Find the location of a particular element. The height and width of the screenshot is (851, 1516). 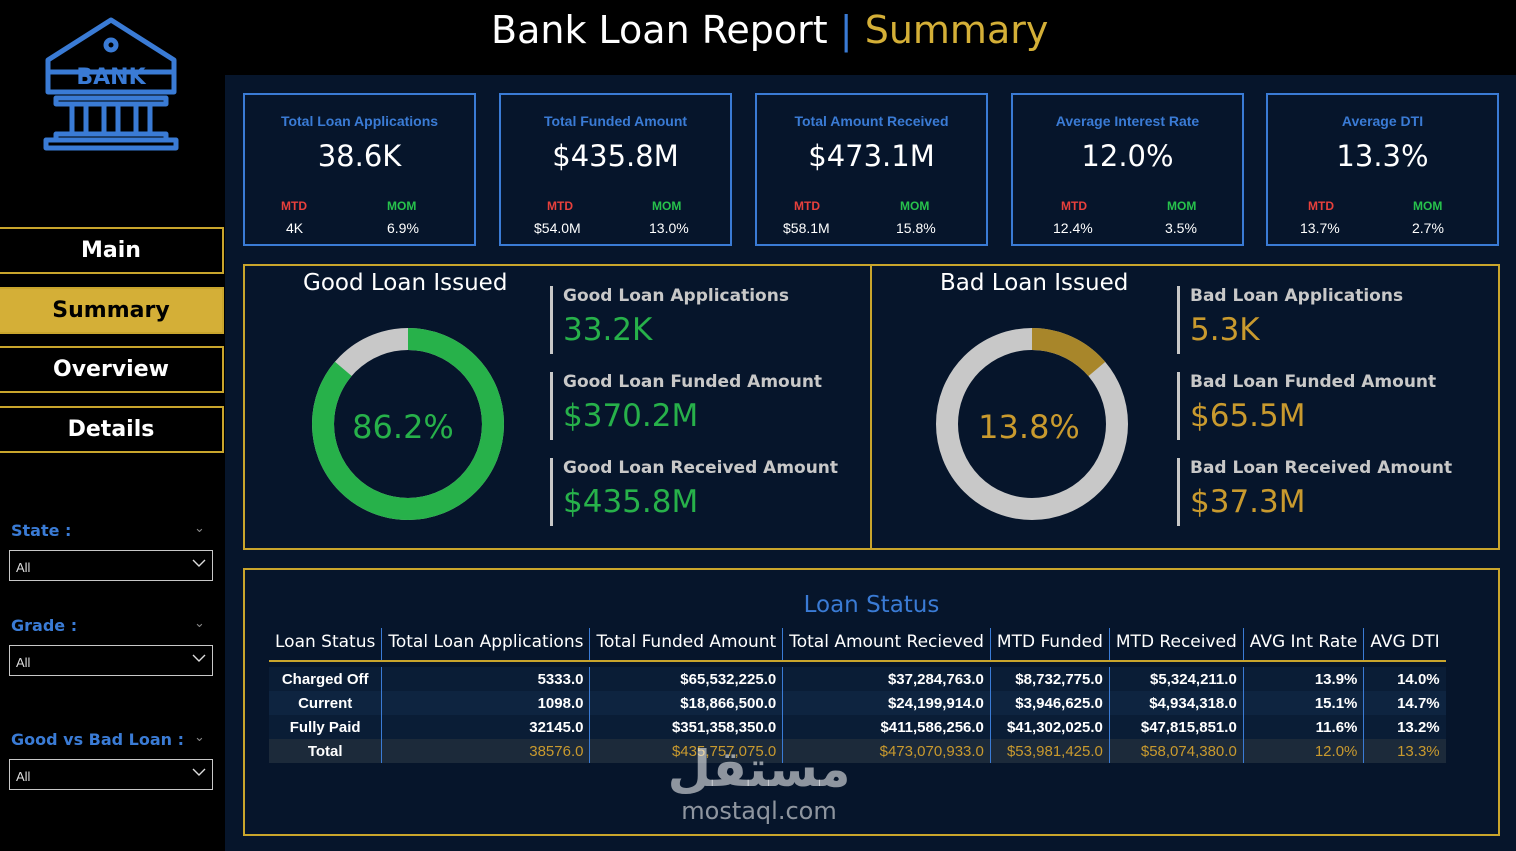

table-cell: 1098.0 is located at coordinates (486, 703).